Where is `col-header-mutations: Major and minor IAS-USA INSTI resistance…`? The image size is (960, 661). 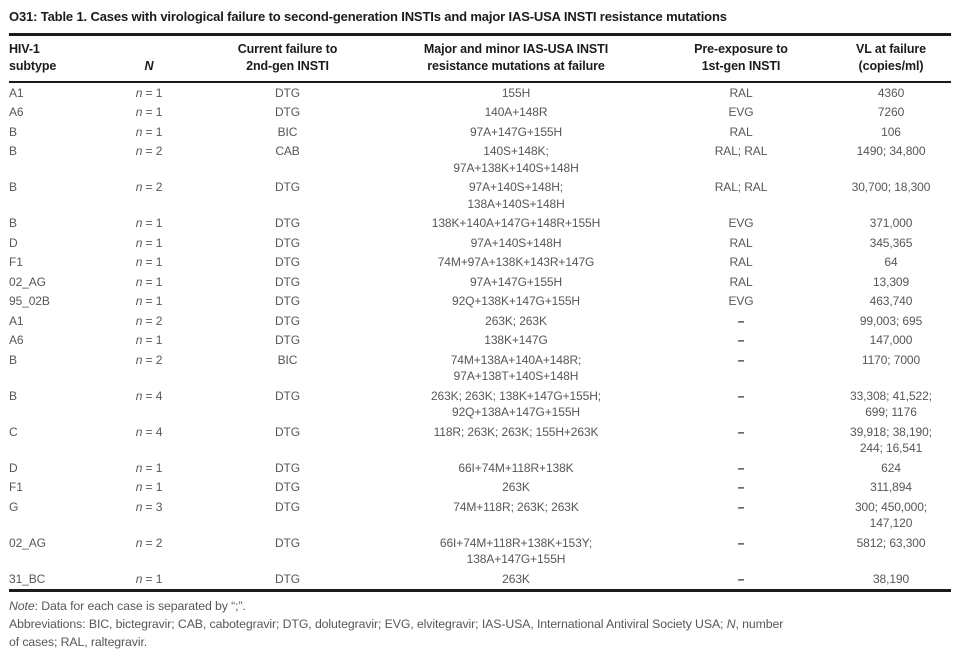 col-header-mutations: Major and minor IAS-USA INSTI resistance… is located at coordinates (516, 58).